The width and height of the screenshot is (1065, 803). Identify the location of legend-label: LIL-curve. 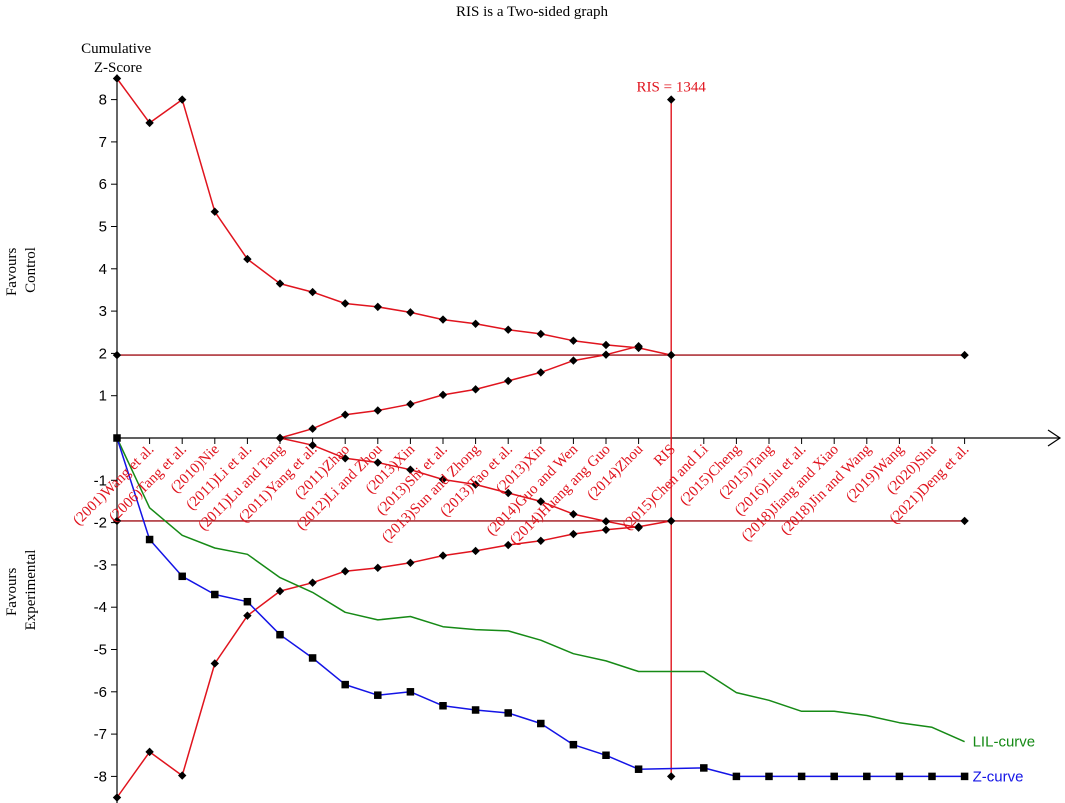
(1004, 742).